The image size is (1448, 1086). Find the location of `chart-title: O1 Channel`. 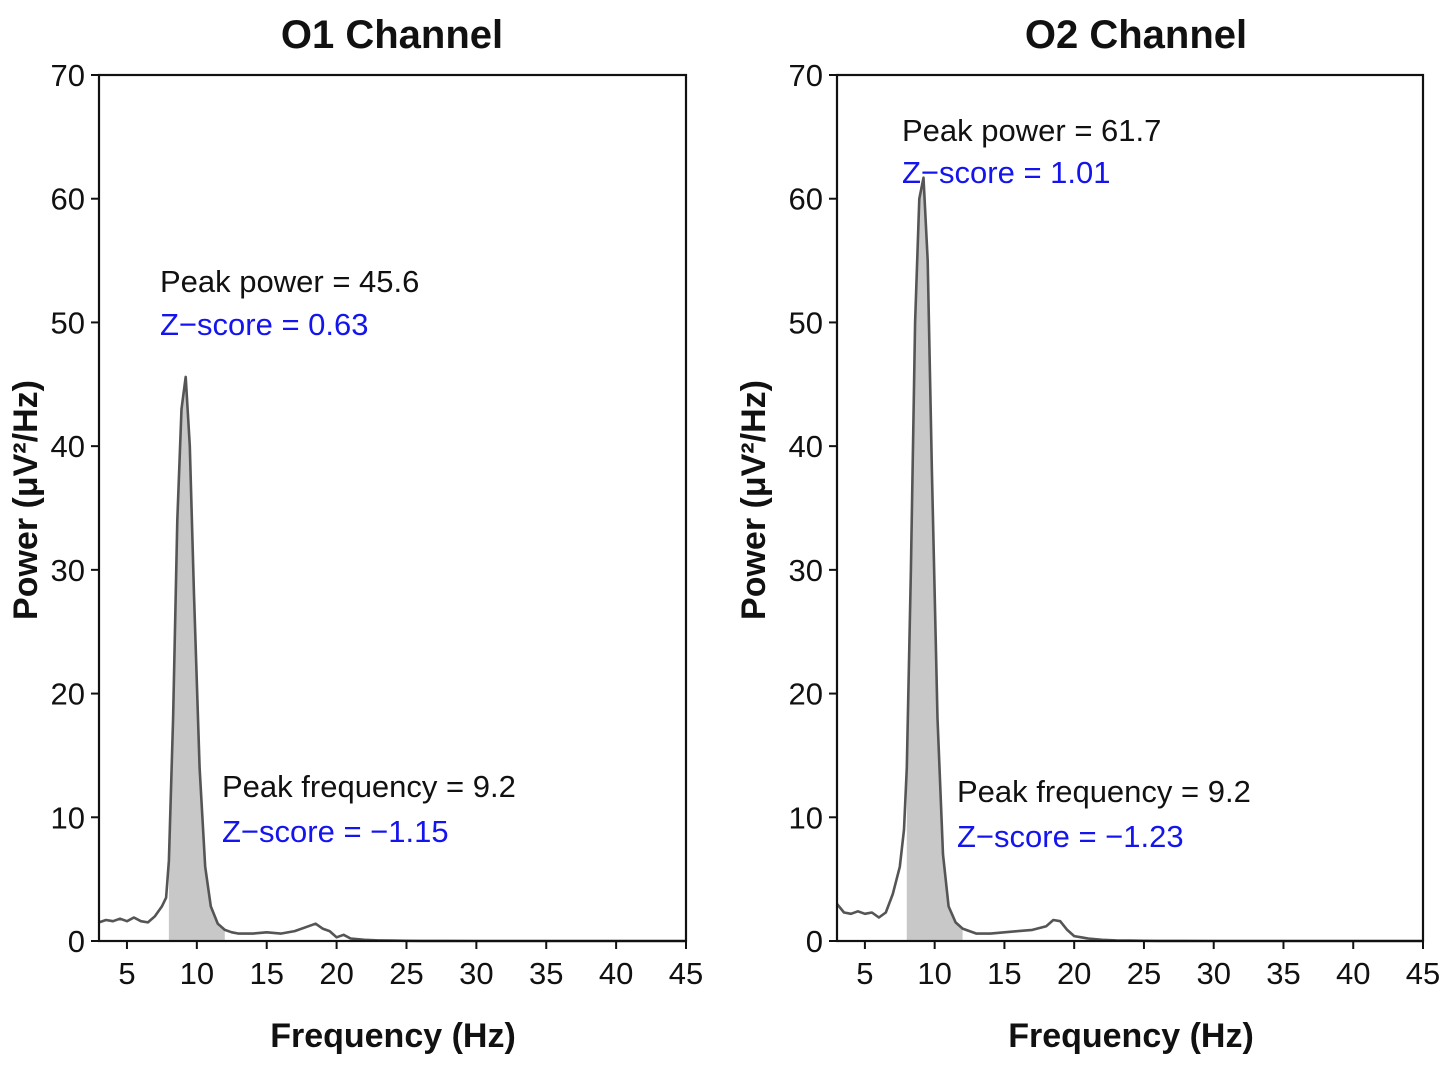

chart-title: O1 Channel is located at coordinates (392, 35).